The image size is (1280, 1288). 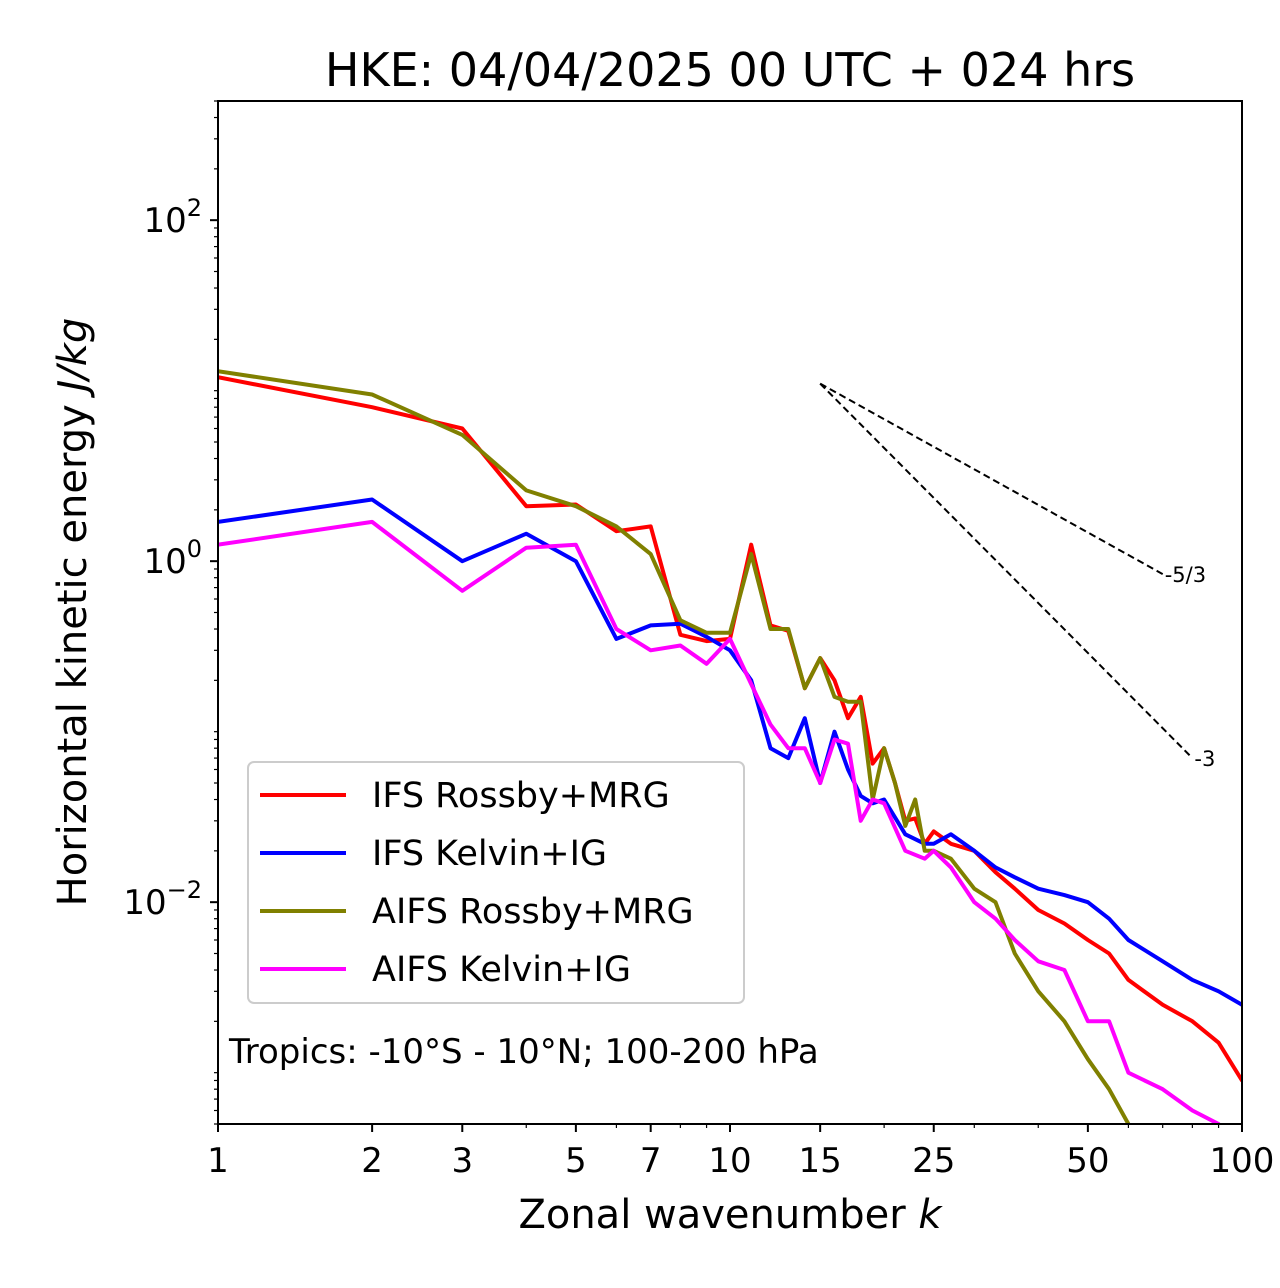 What do you see at coordinates (521, 796) in the screenshot?
I see `legend-label: IFS Rossby+MRG` at bounding box center [521, 796].